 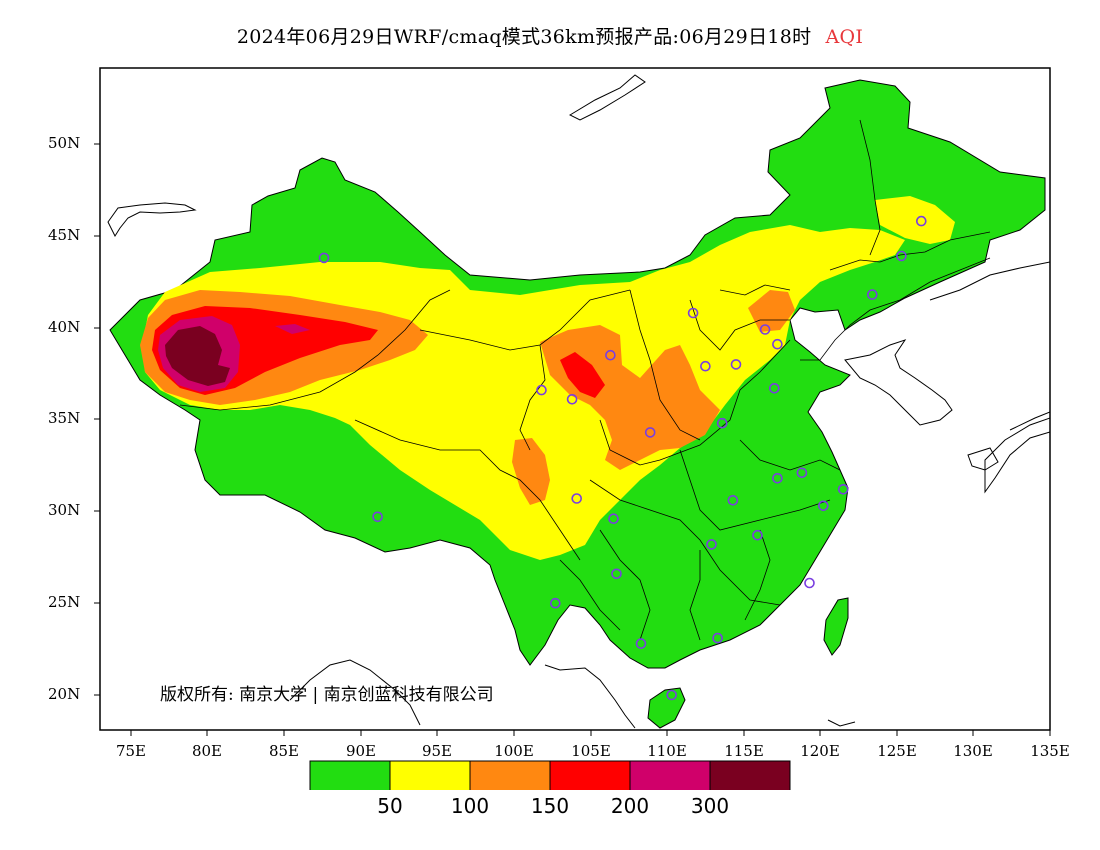 I want to click on x-tick-110e: 110E, so click(x=667, y=751).